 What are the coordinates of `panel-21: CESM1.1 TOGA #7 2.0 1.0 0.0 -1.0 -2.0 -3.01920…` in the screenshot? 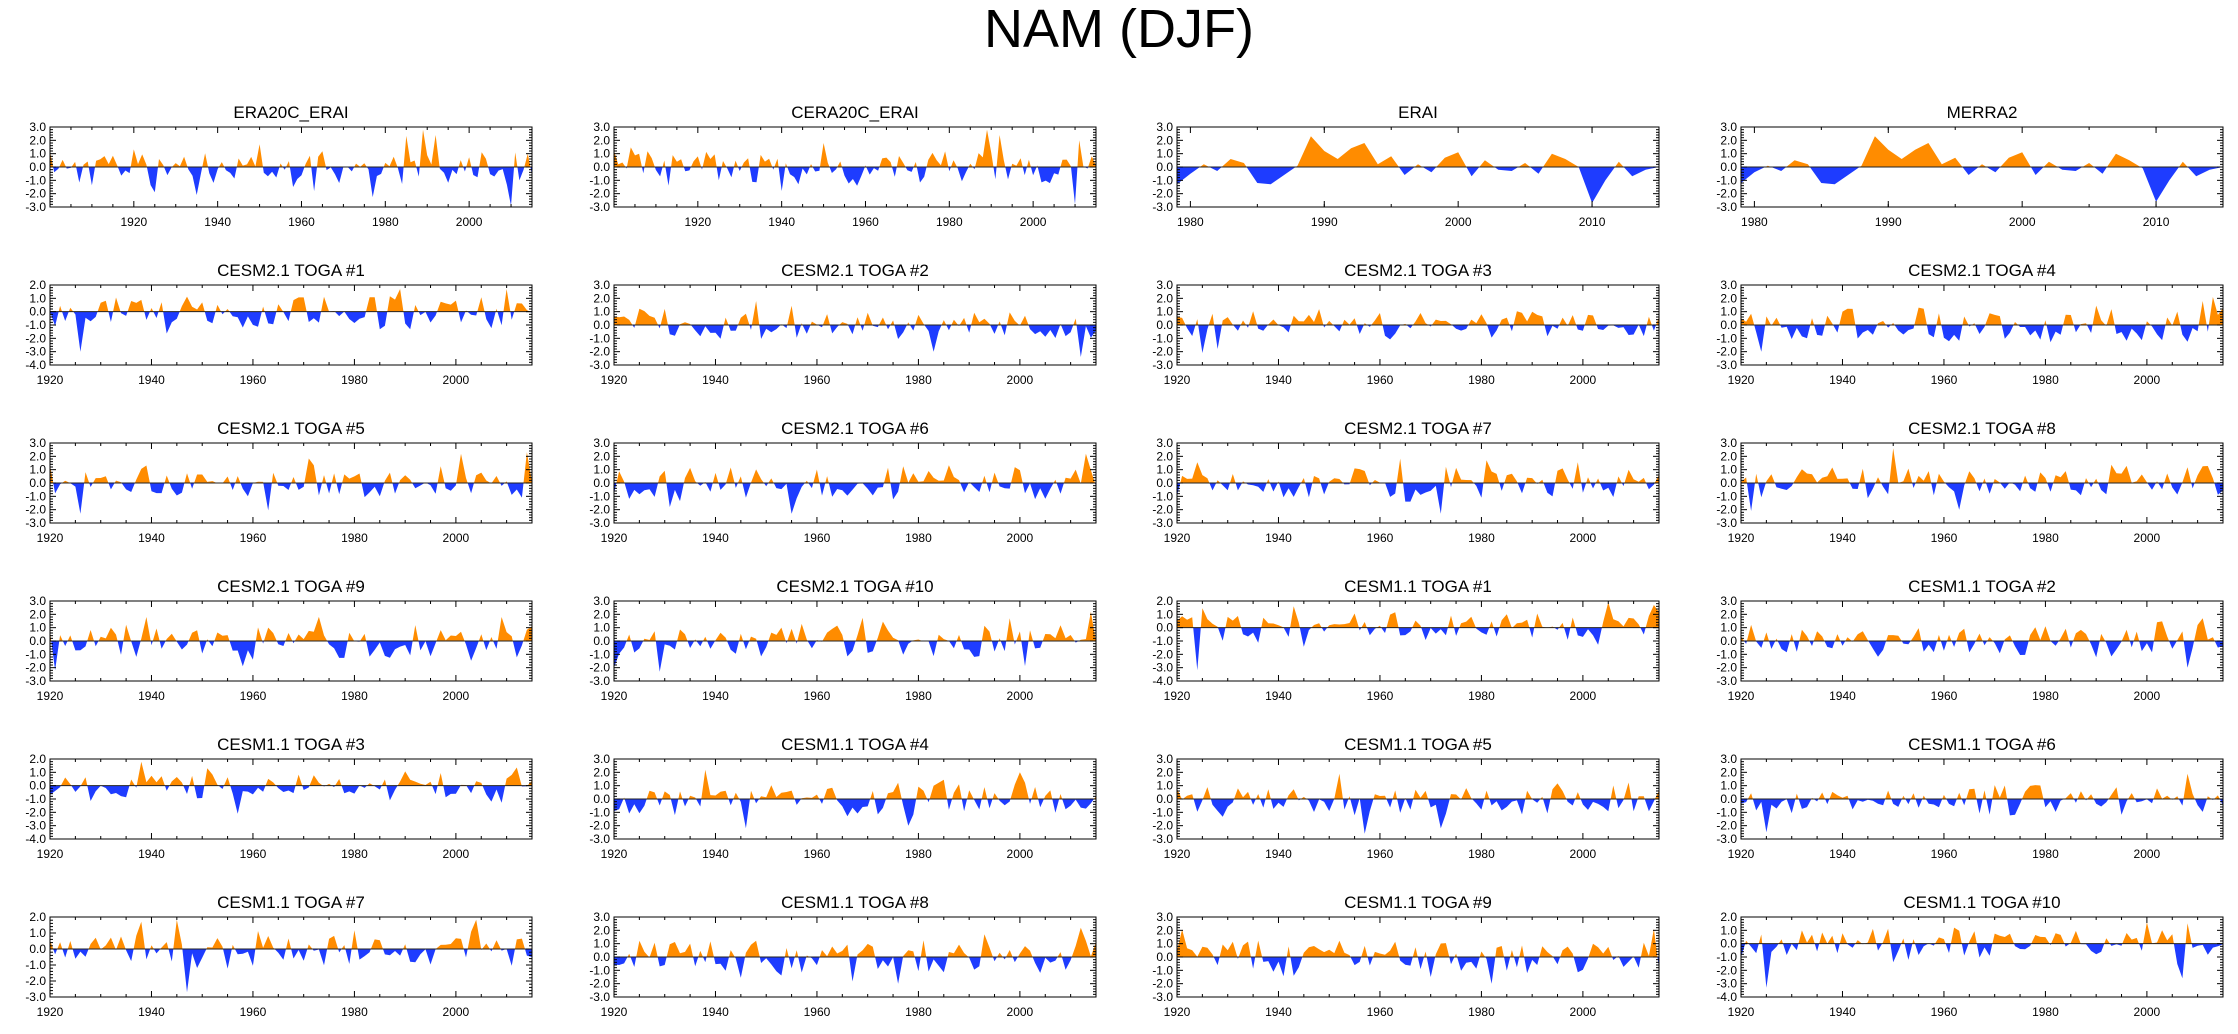 It's located at (279, 956).